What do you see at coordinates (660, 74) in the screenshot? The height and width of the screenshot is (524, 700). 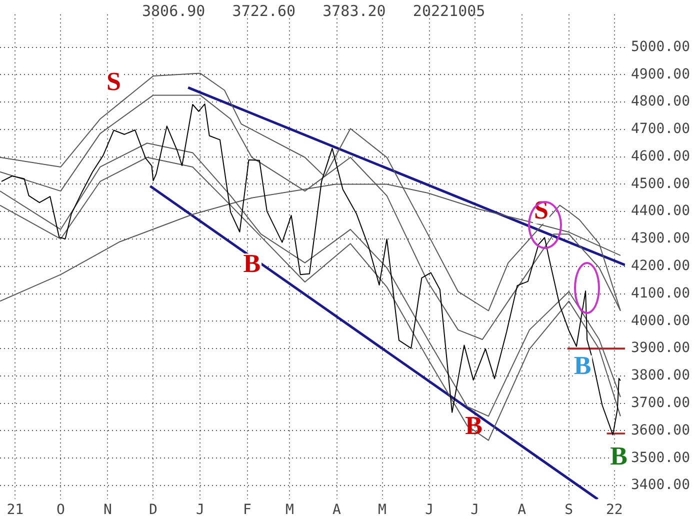 I see `y-tick-label: 4900.00` at bounding box center [660, 74].